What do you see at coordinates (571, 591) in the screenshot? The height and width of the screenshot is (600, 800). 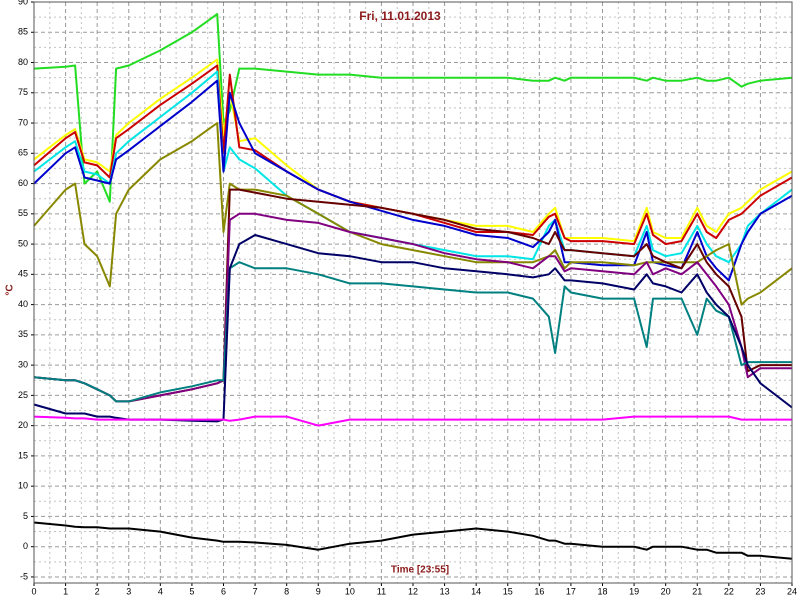 I see `x-tick-label: 17` at bounding box center [571, 591].